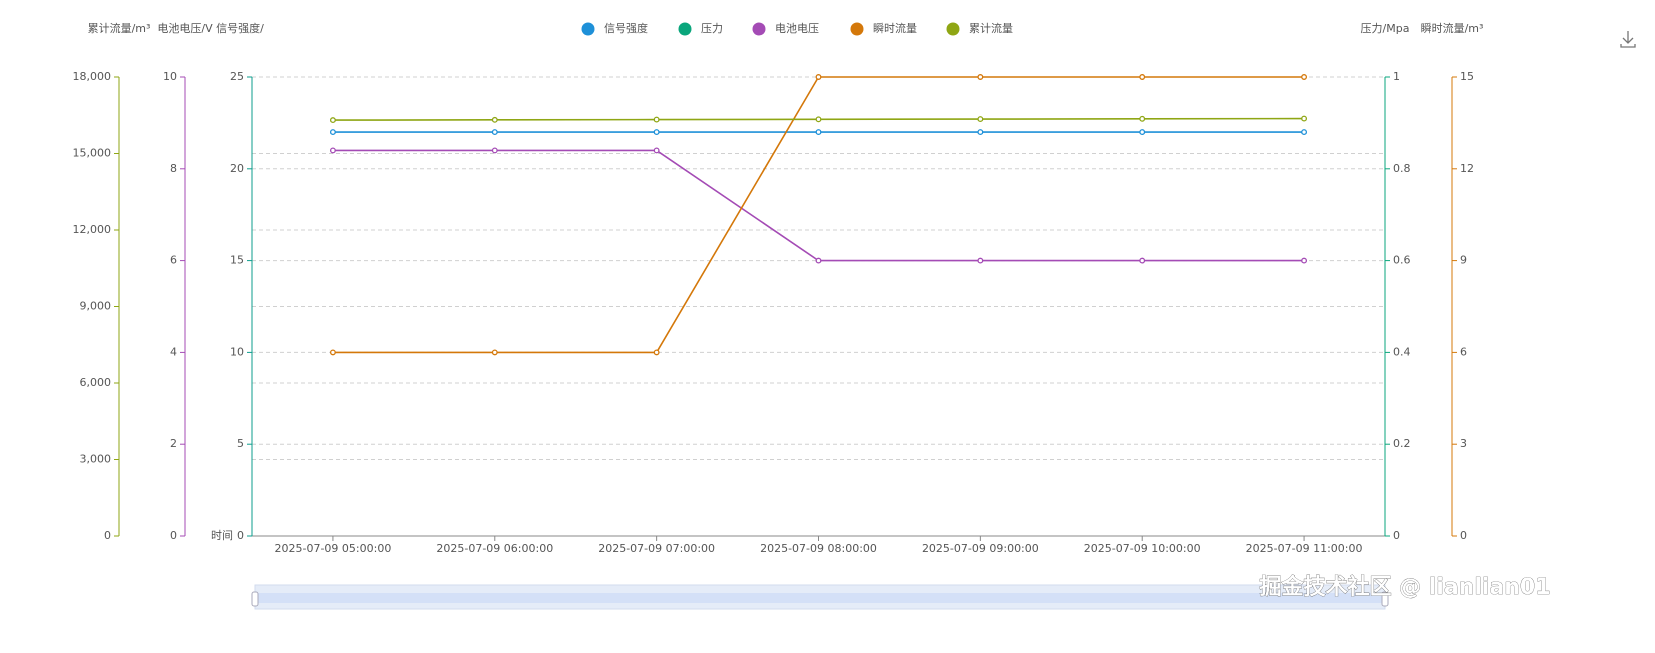 The image size is (1655, 653). Describe the element at coordinates (1402, 443) in the screenshot. I see `y-tick-label: 0.2` at that location.